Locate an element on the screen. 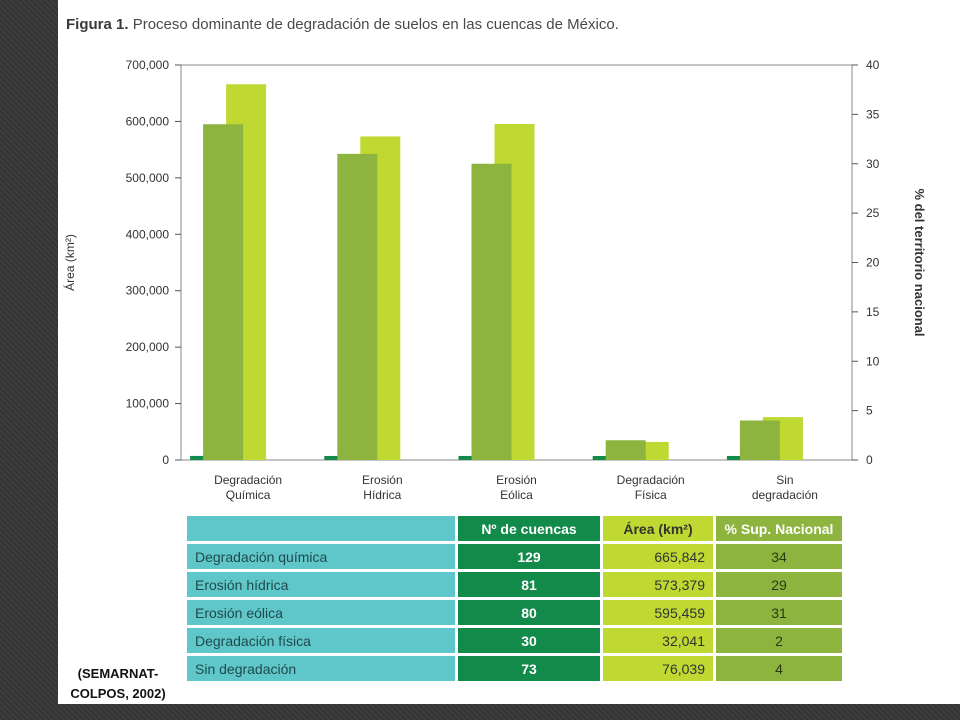  y2-tick-label: 0 is located at coordinates (869, 460).